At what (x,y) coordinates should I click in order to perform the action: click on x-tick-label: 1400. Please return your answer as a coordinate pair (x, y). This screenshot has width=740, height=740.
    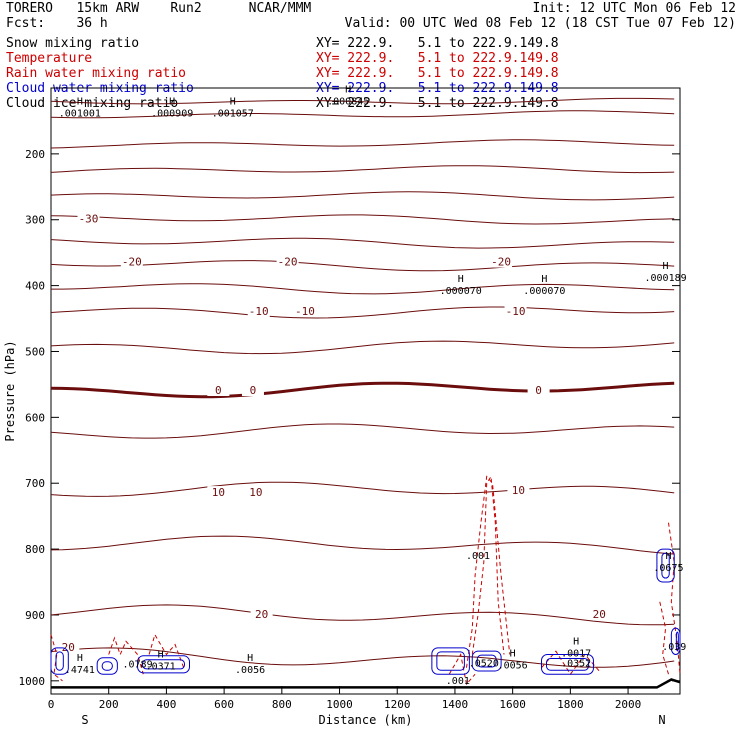
    Looking at the image, I should click on (455, 704).